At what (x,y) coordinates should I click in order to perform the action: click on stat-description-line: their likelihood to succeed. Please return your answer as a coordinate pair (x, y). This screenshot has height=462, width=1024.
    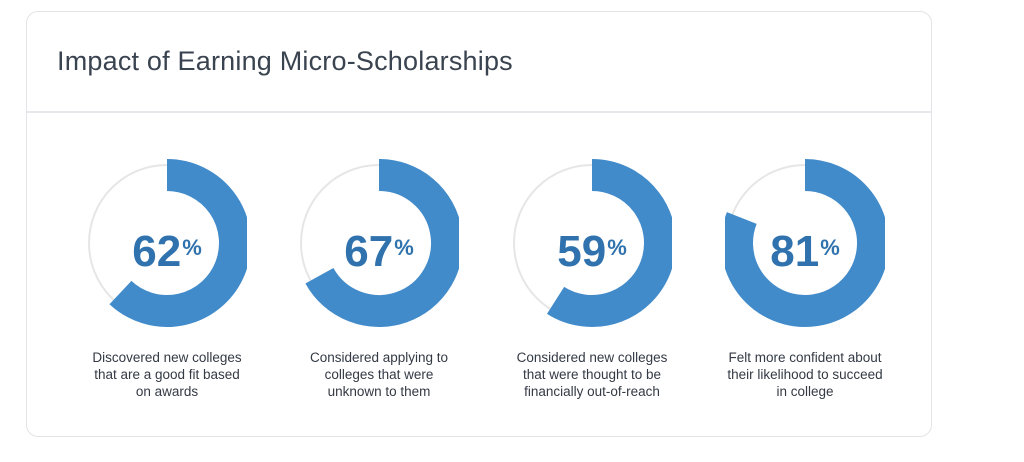
    Looking at the image, I should click on (805, 374).